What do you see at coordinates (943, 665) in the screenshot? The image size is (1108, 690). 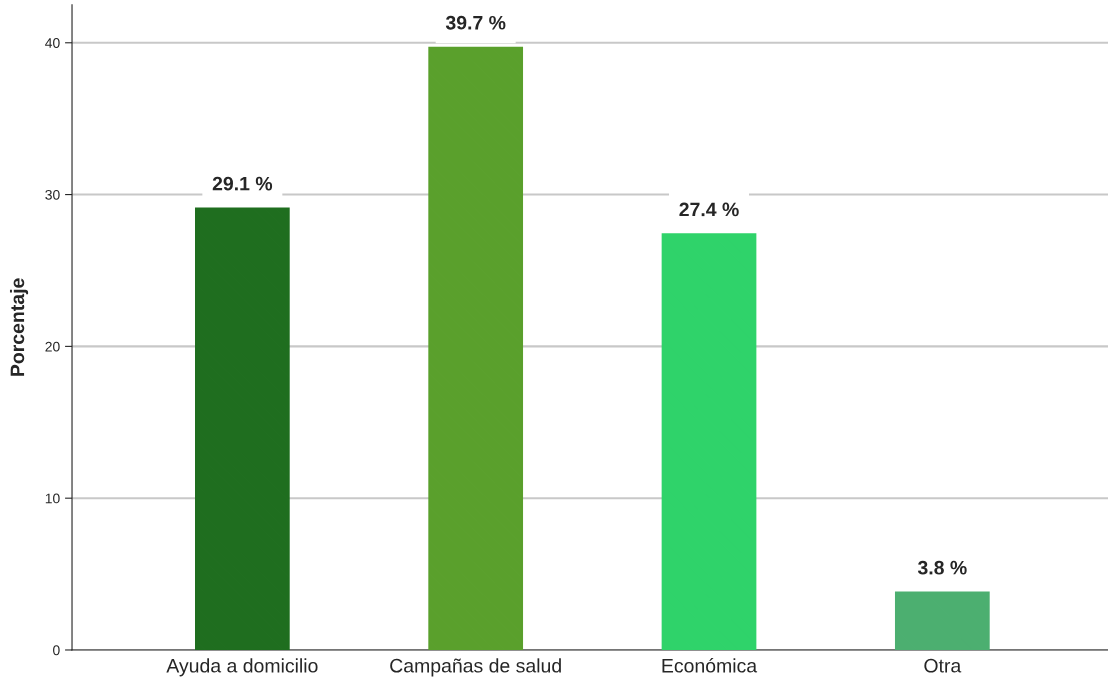 I see `x-tick-label: Otra` at bounding box center [943, 665].